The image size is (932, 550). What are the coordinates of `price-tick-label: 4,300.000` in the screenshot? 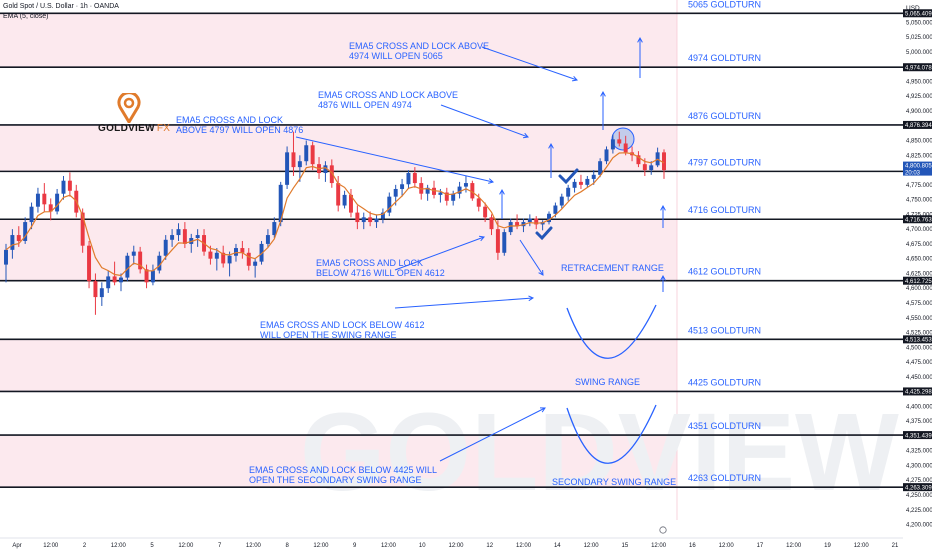 It's located at (919, 466).